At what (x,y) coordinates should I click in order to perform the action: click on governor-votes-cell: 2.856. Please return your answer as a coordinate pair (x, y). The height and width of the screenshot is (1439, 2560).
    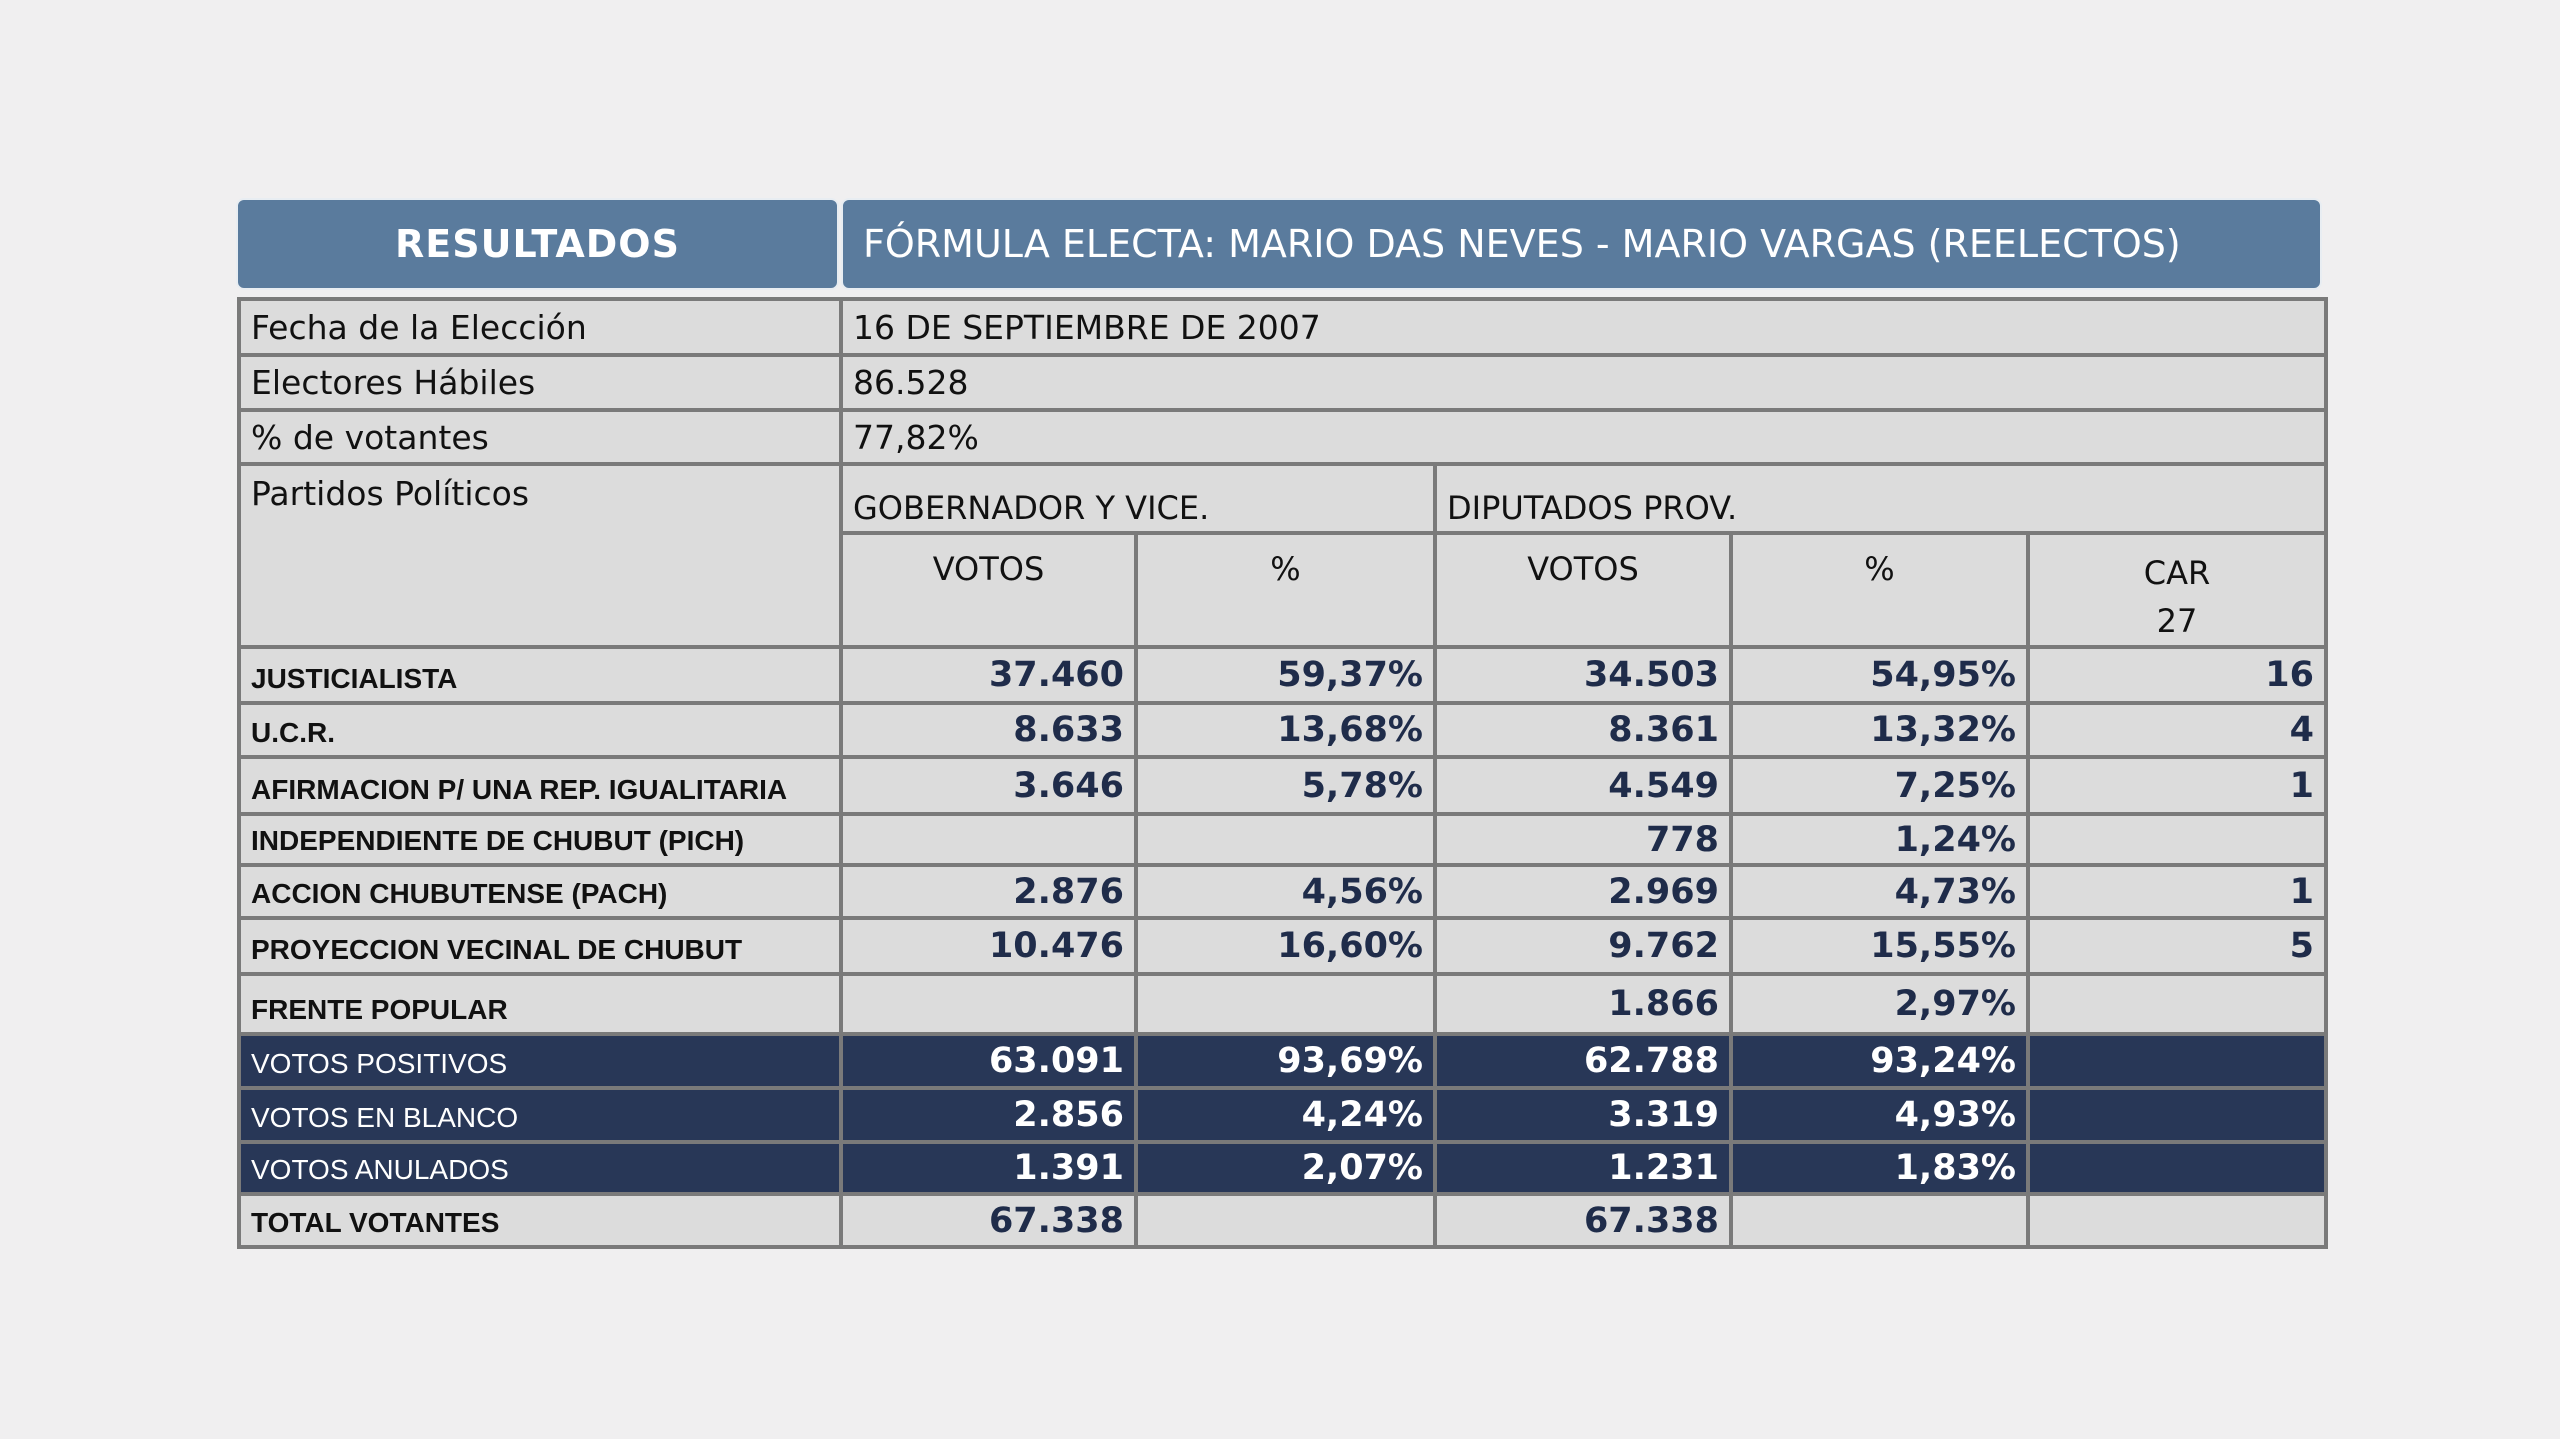
    Looking at the image, I should click on (988, 1115).